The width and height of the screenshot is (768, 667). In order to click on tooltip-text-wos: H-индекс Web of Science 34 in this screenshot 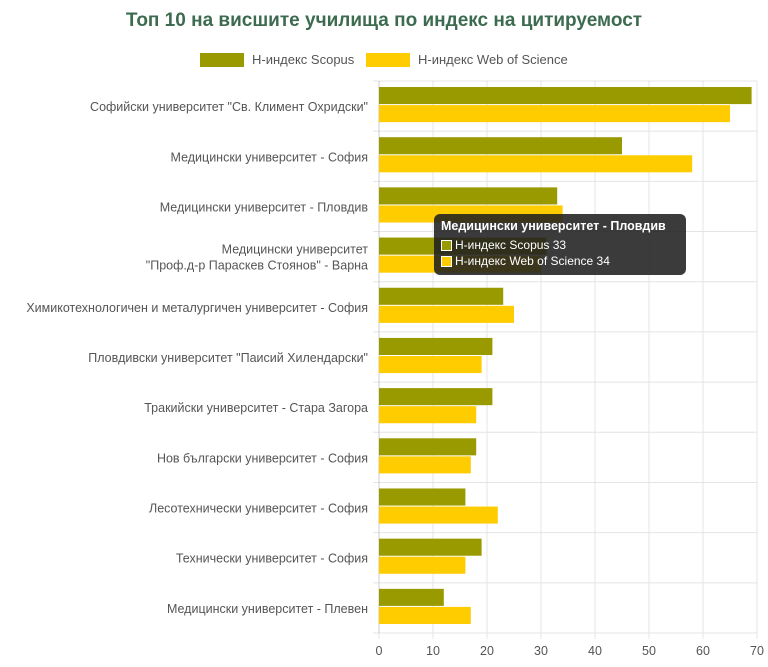, I will do `click(532, 261)`.